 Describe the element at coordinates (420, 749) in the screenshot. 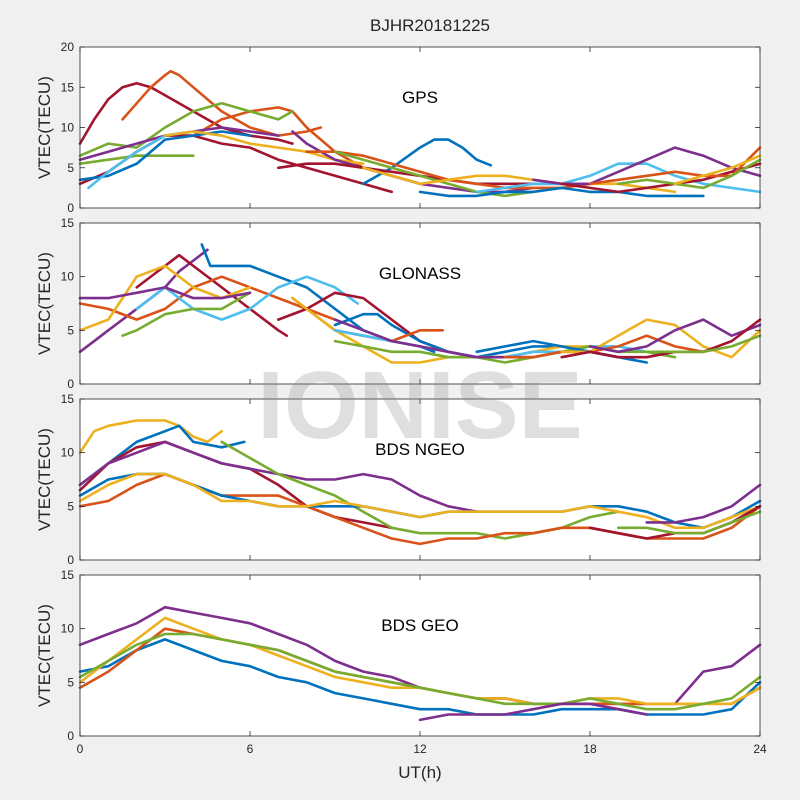

I see `x-tick-label: 12` at that location.